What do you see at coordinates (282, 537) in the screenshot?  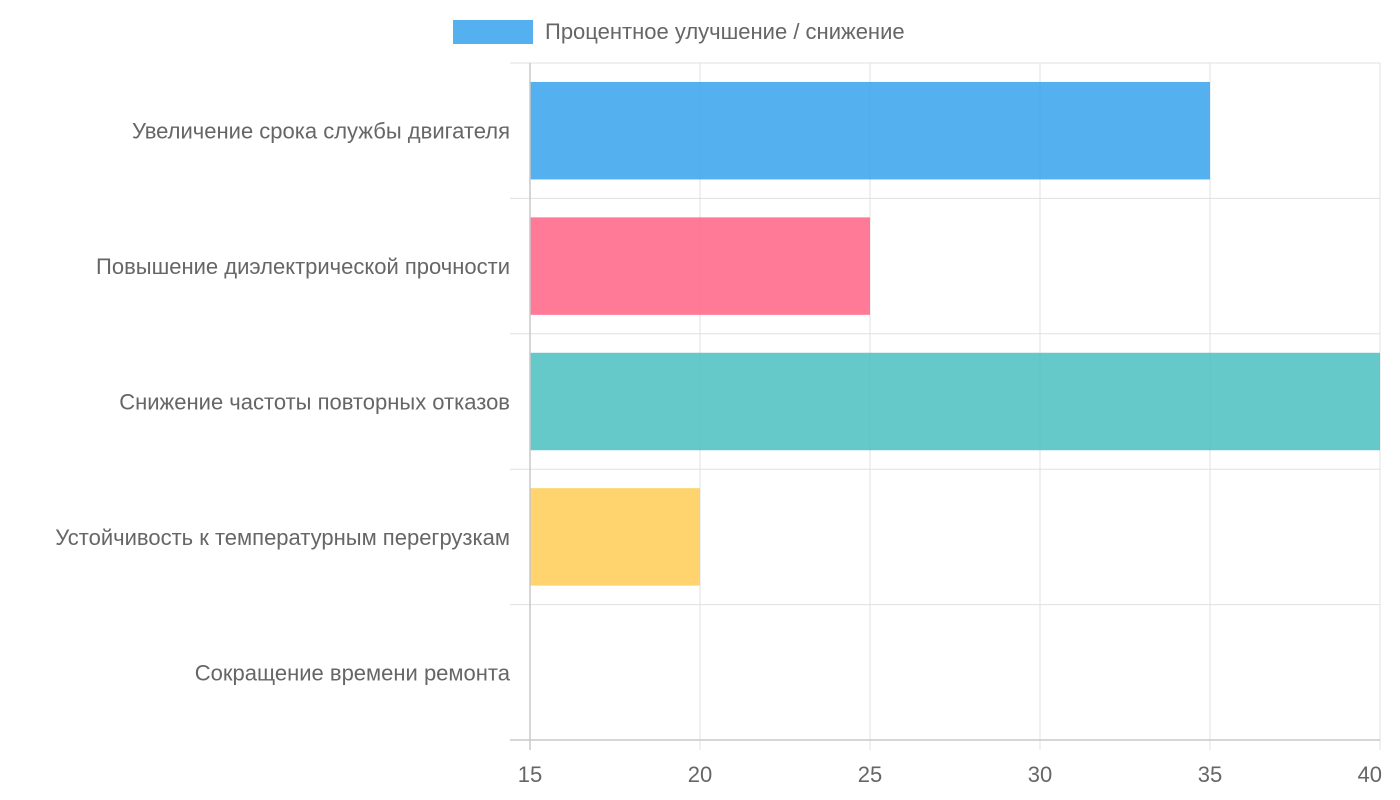 I see `category-label: Устойчивость к температурным перегрузкам` at bounding box center [282, 537].